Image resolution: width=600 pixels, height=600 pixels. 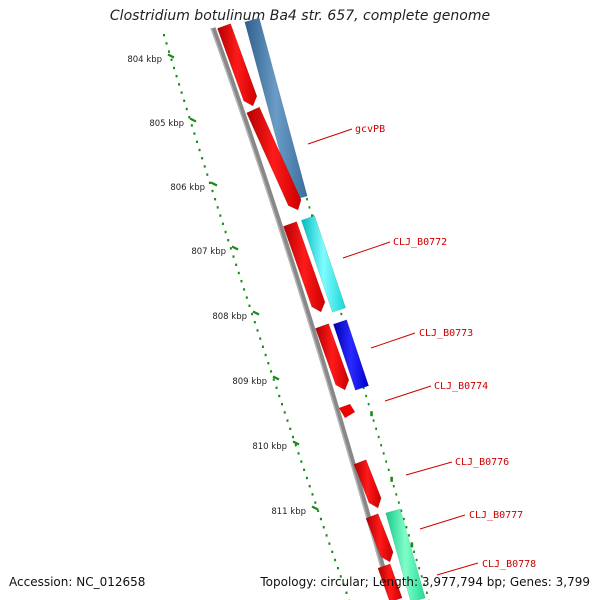 What do you see at coordinates (166, 124) in the screenshot?
I see `ruler-label: 805 kbp` at bounding box center [166, 124].